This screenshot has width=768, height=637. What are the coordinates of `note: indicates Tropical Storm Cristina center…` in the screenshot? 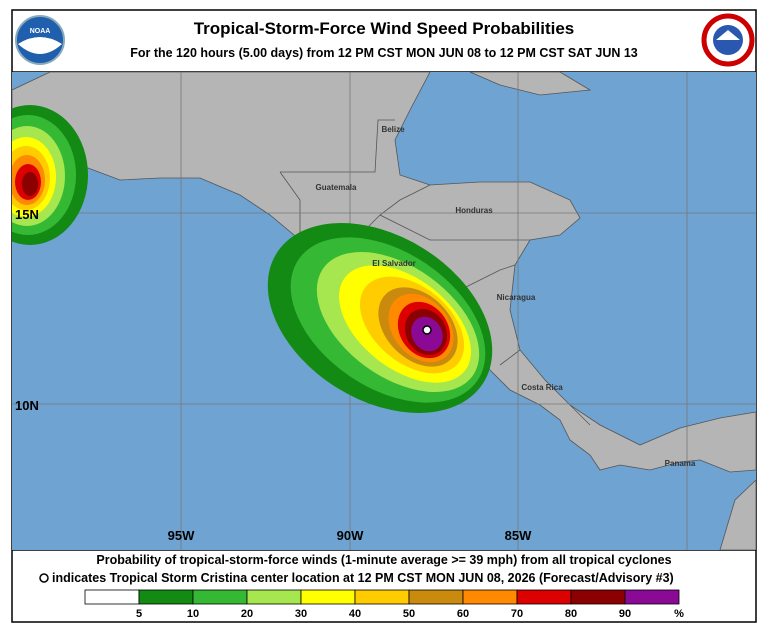 It's located at (363, 578).